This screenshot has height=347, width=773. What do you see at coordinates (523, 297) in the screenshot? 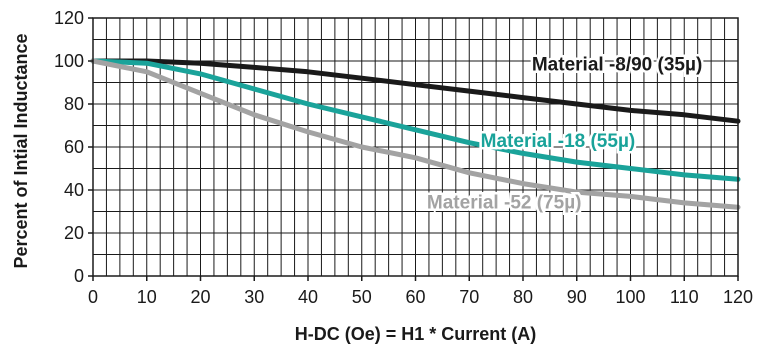
I see `x-tick-label: 80` at bounding box center [523, 297].